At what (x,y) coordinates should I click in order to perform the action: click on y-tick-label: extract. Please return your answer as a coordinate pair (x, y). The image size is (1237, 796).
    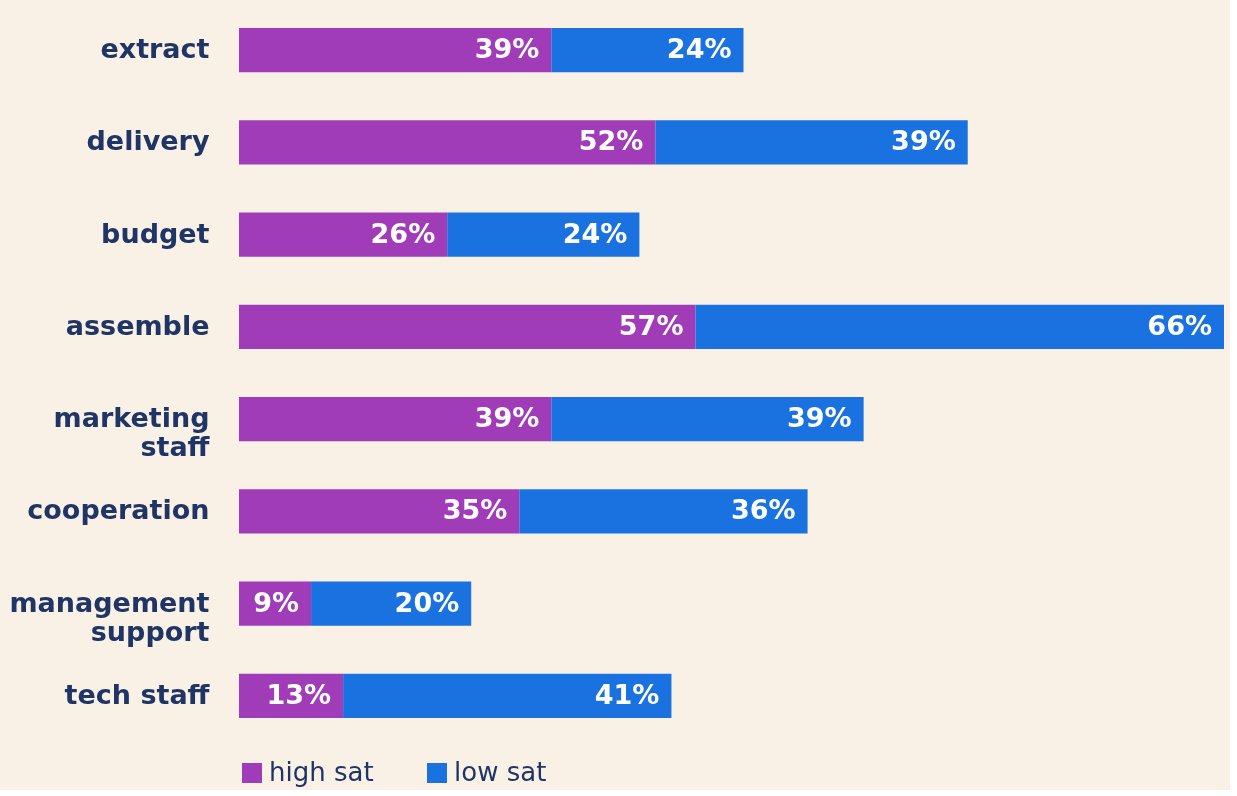
    Looking at the image, I should click on (155, 49).